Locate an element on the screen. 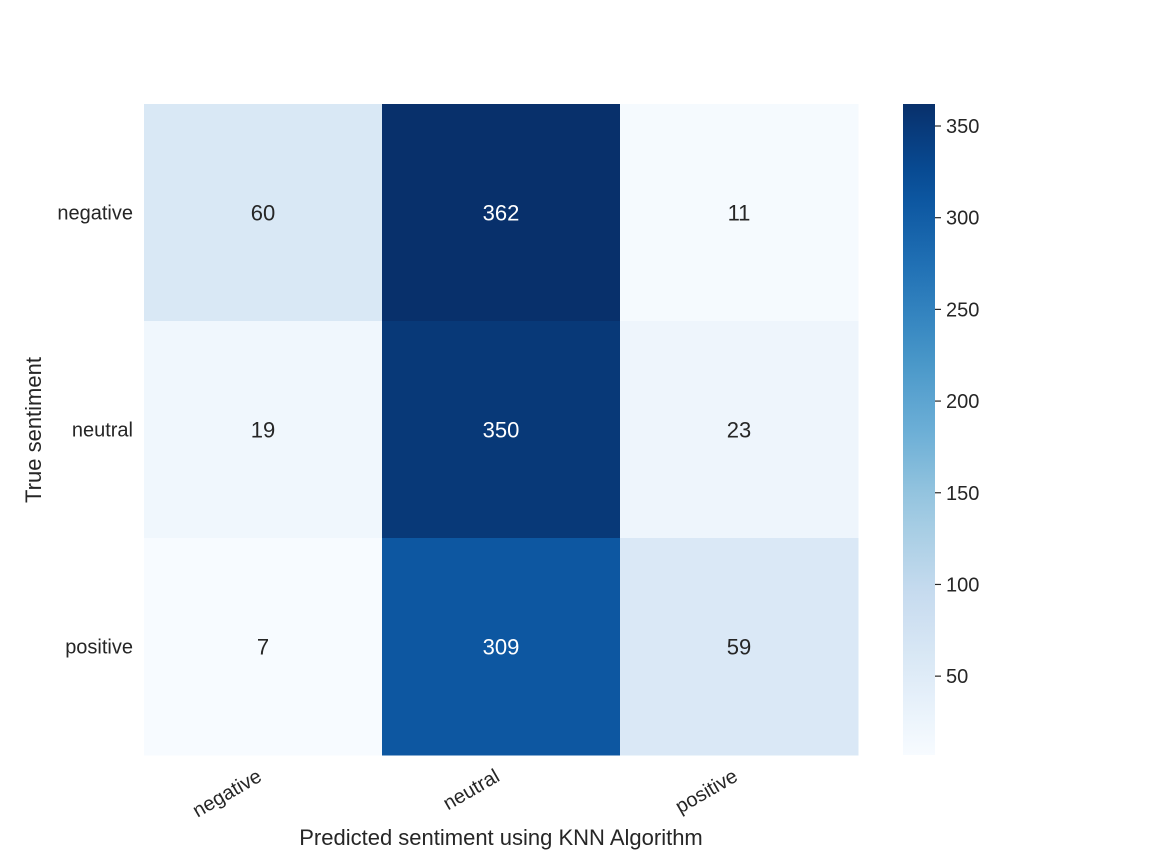 This screenshot has width=1152, height=864. cell-value-neutral-positive: 23 is located at coordinates (739, 430).